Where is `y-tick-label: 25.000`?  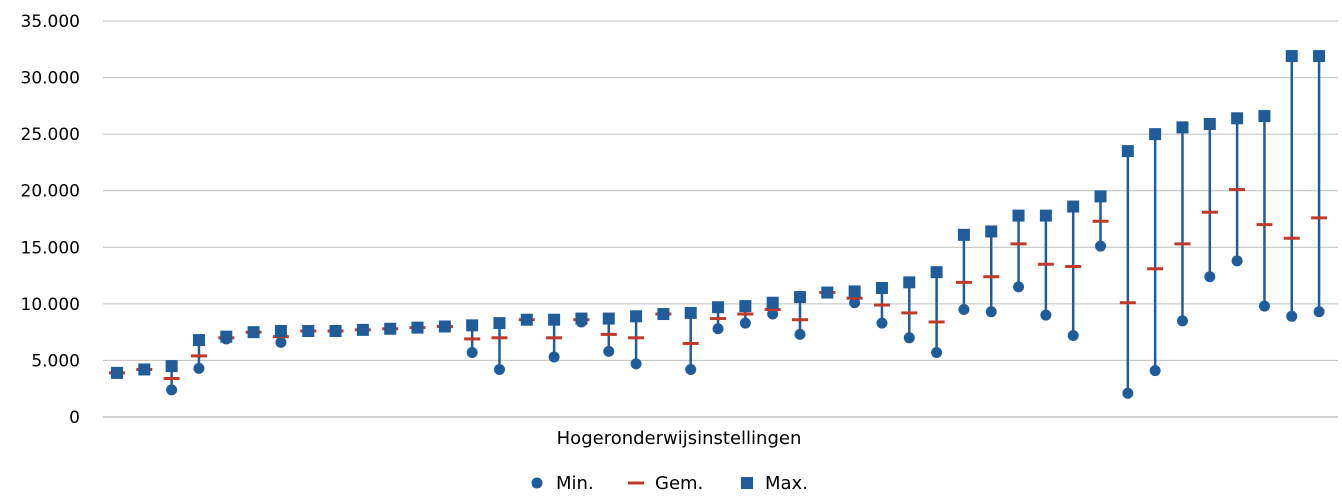
y-tick-label: 25.000 is located at coordinates (50, 135).